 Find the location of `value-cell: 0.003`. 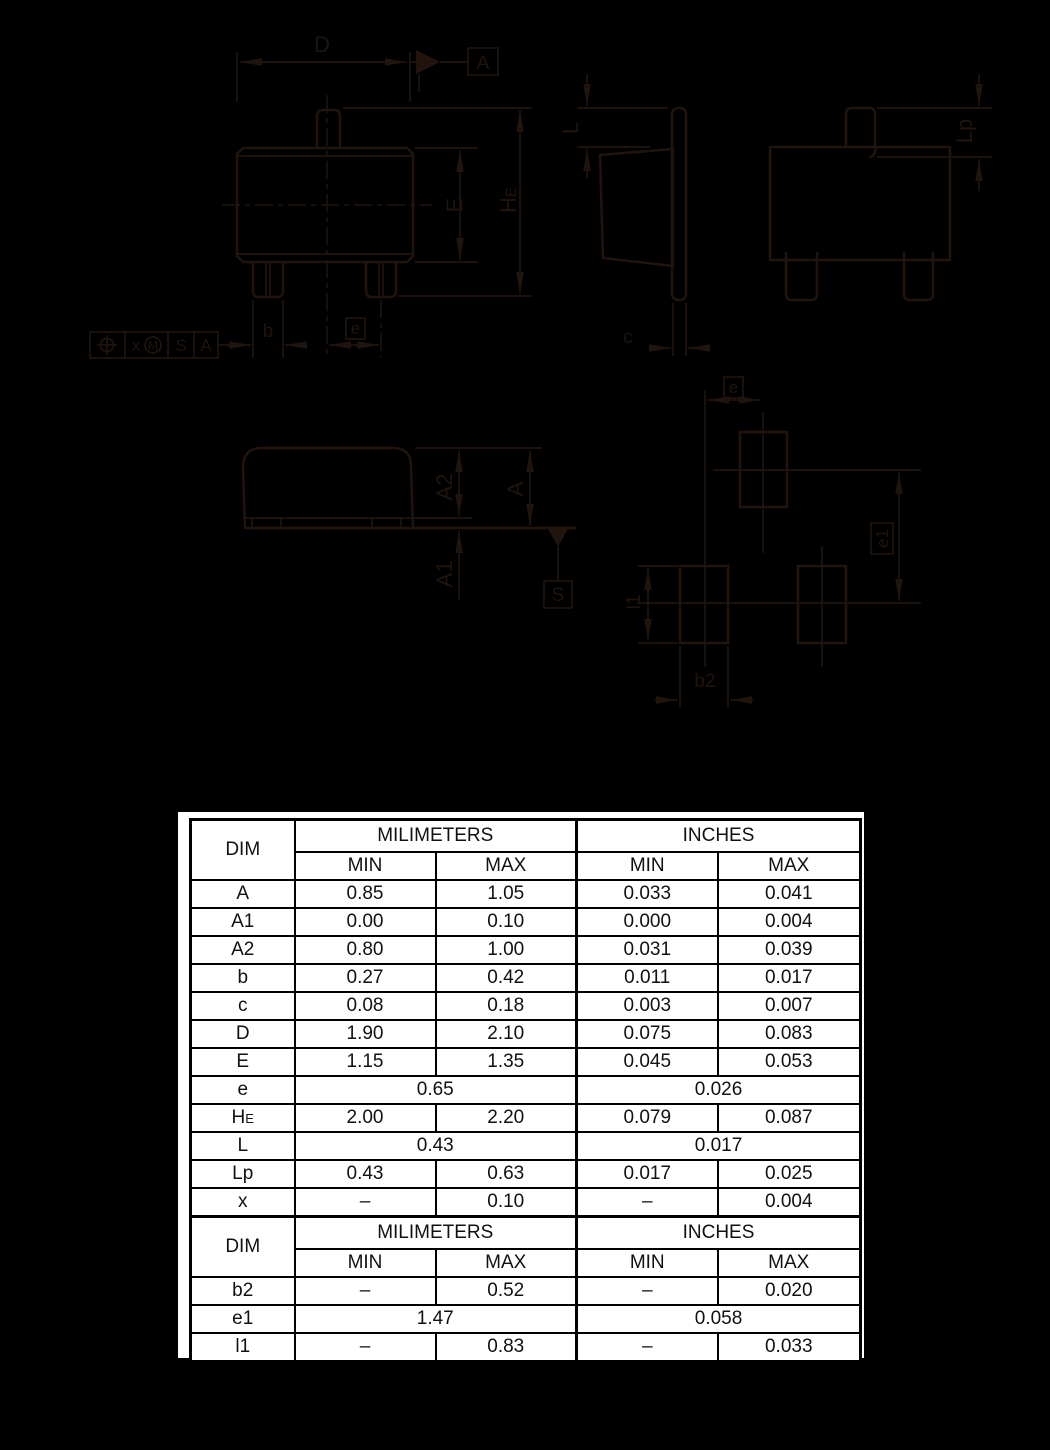

value-cell: 0.003 is located at coordinates (647, 1006).